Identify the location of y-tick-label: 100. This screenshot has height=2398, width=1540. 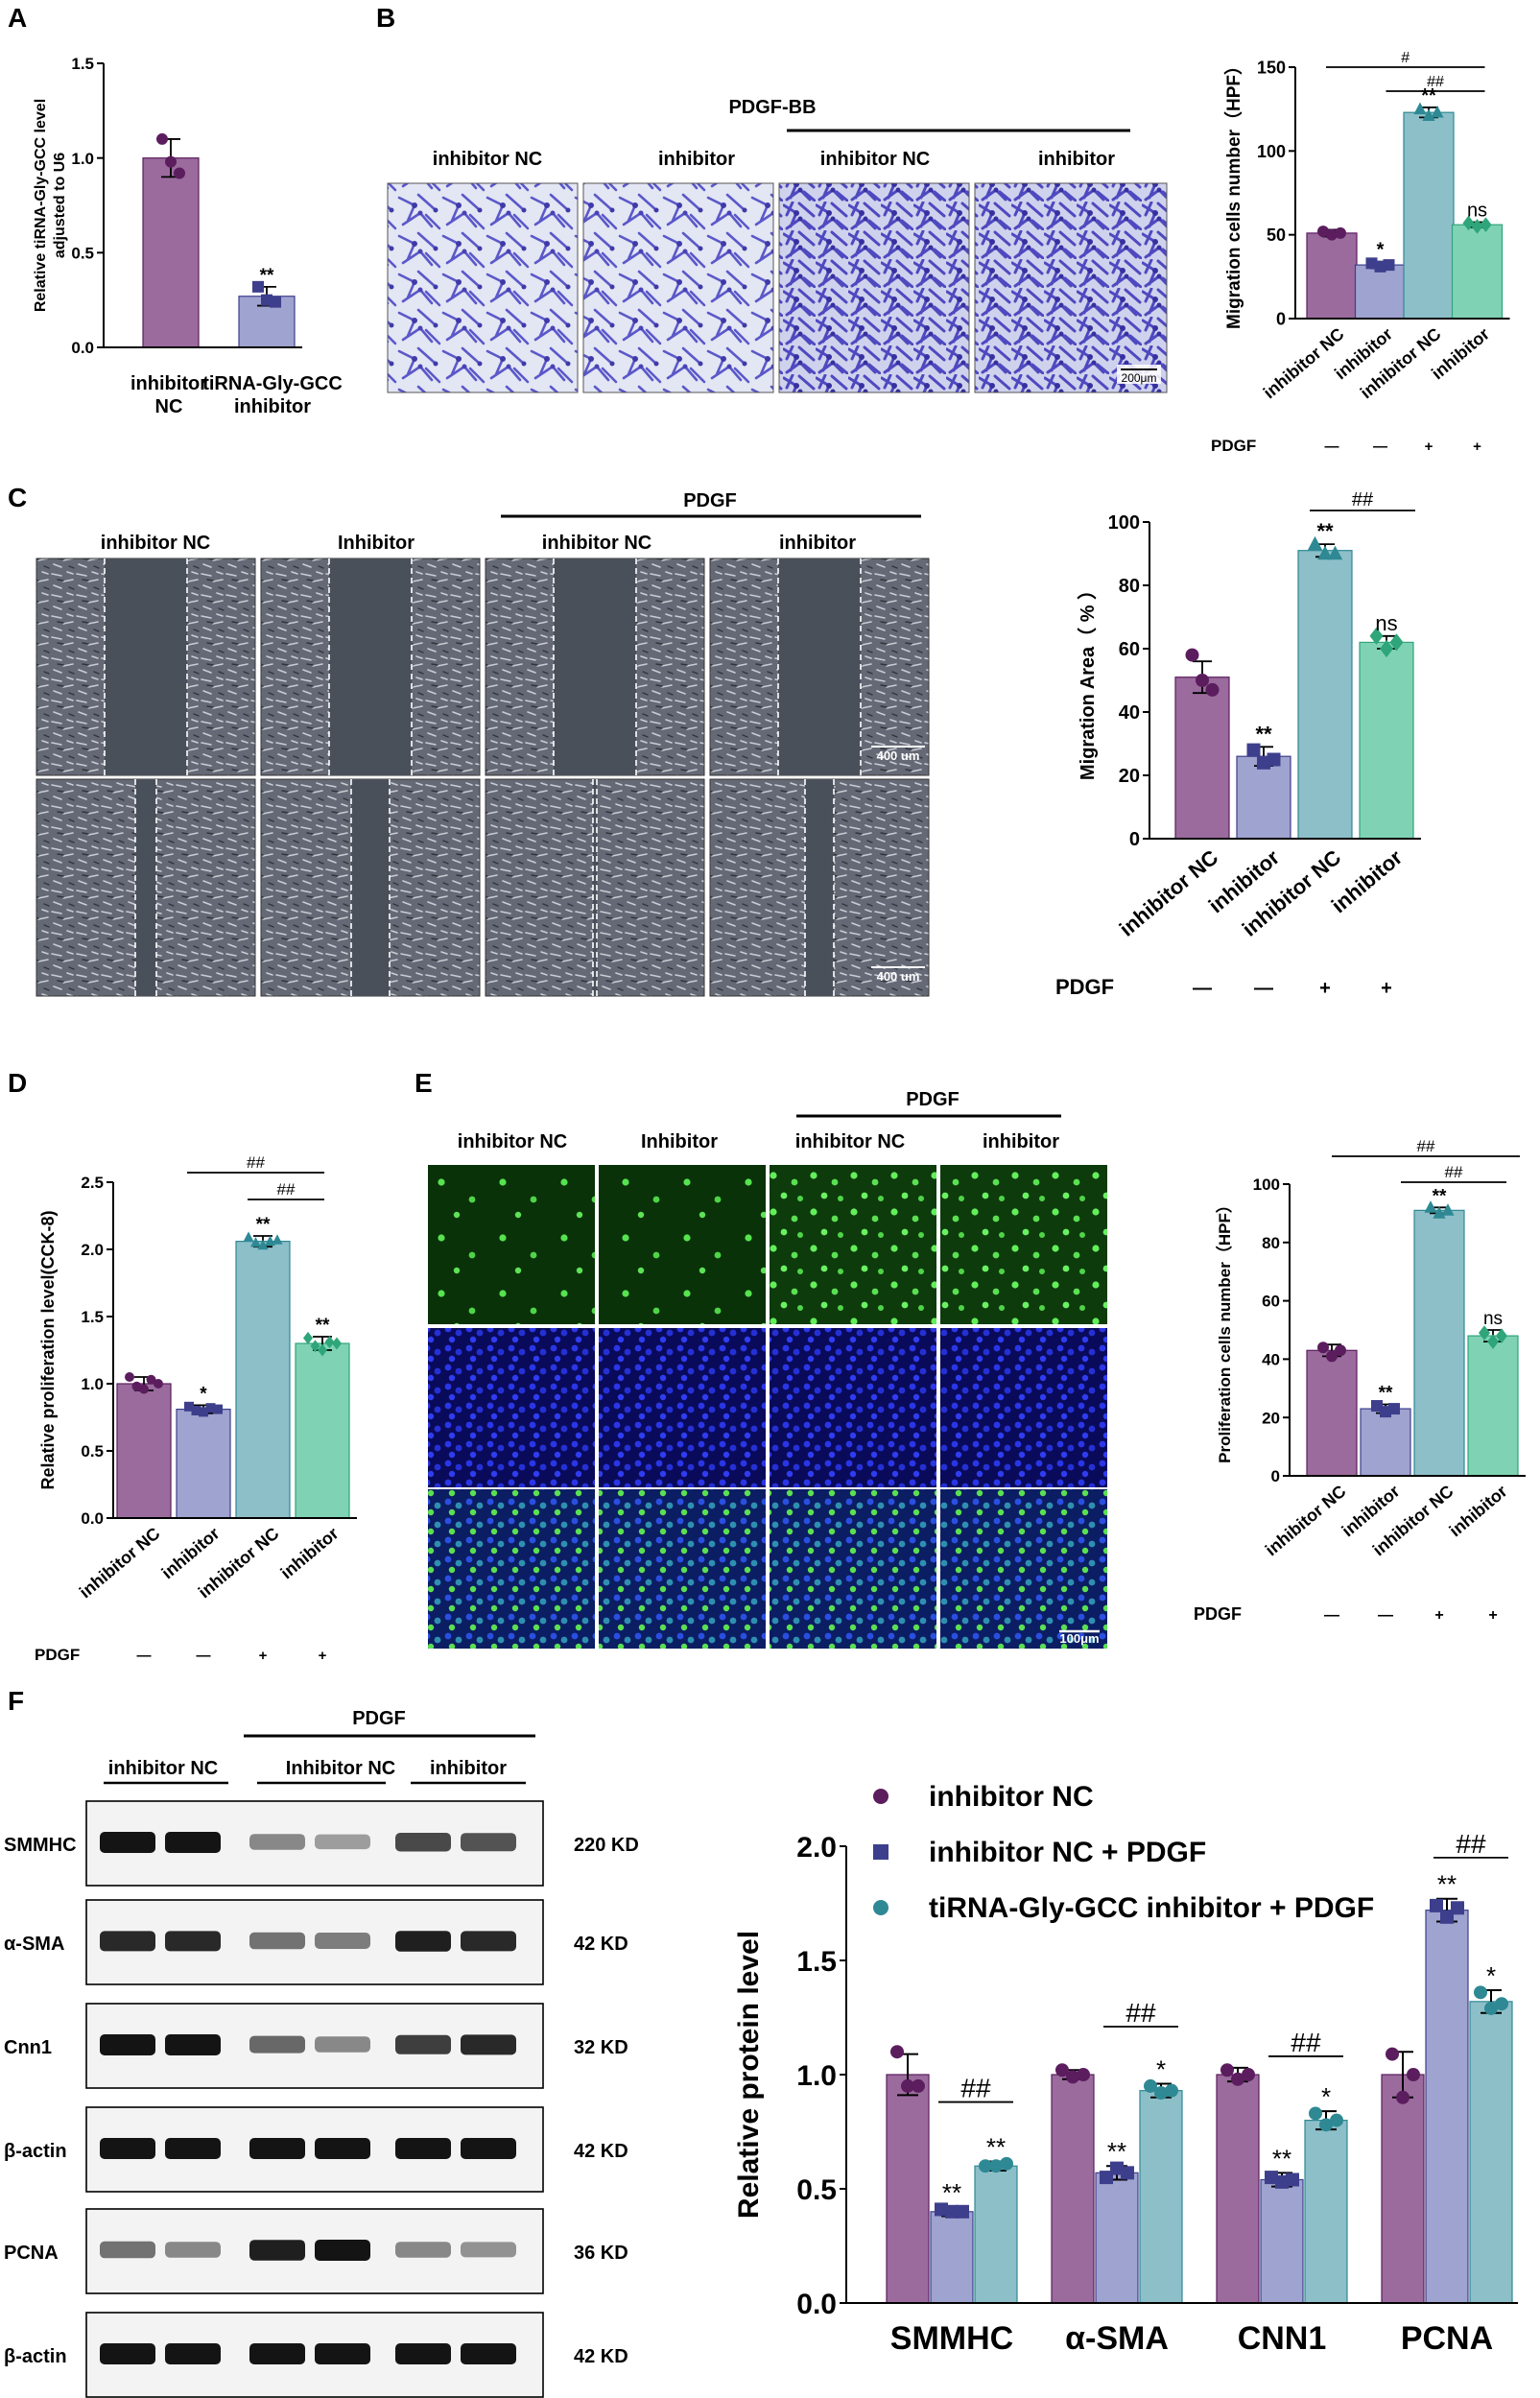
(1266, 1184).